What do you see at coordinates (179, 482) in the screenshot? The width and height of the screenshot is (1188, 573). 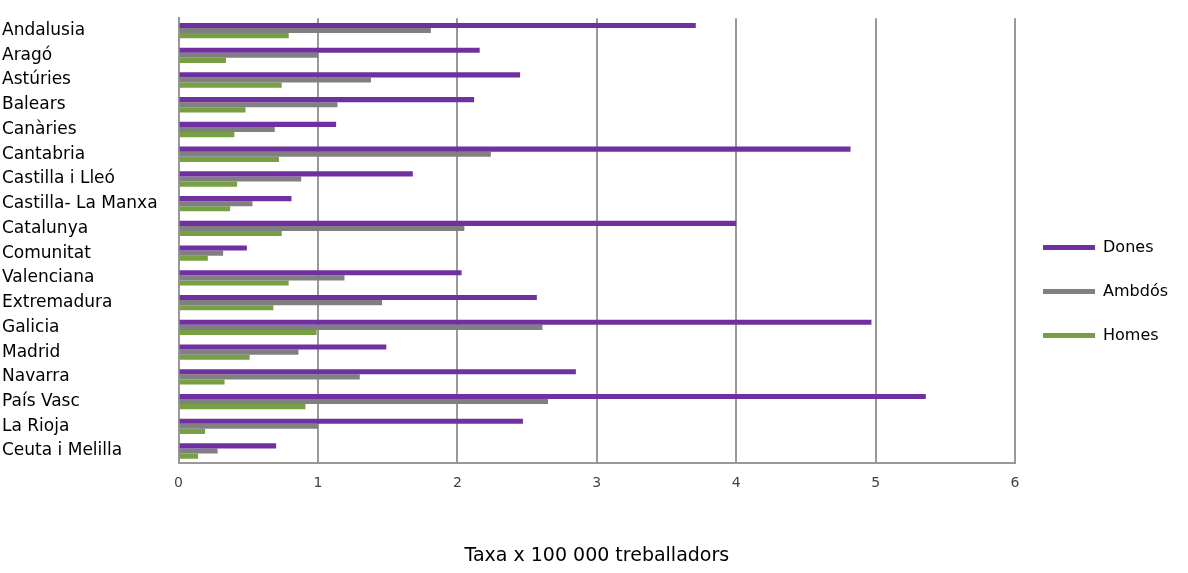 I see `x-tick-label: 0` at bounding box center [179, 482].